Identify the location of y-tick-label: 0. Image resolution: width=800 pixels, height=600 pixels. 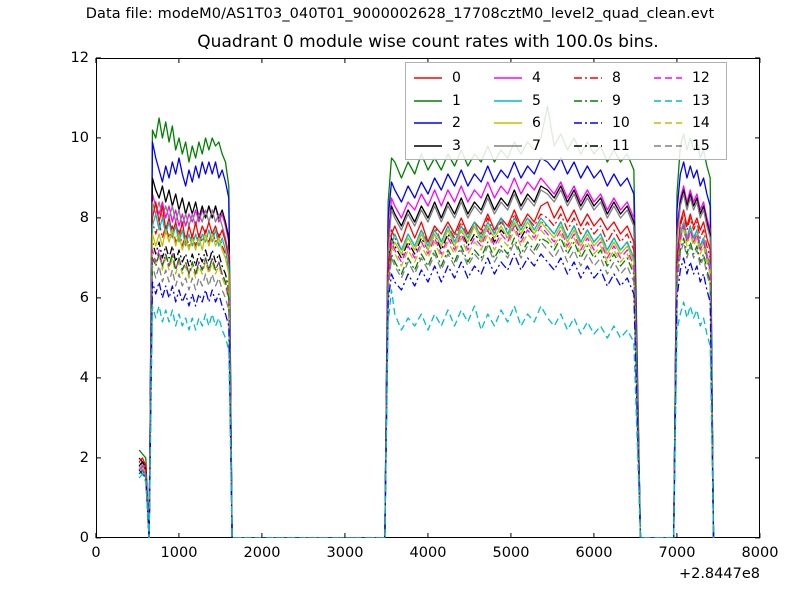
(84, 538).